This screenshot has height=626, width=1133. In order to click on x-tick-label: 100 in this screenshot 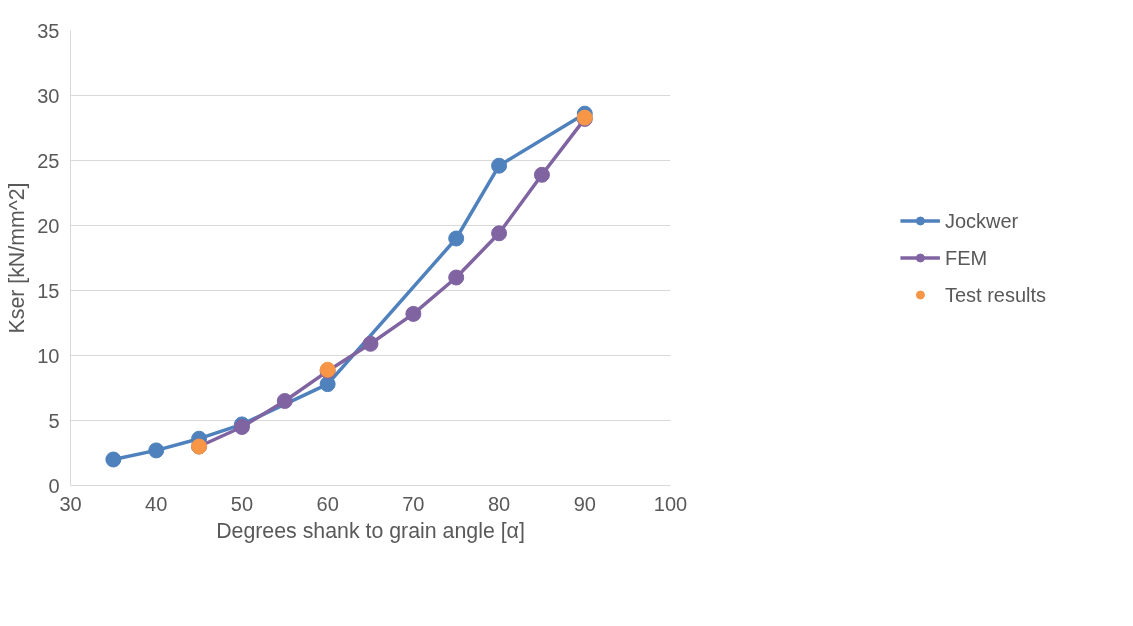, I will do `click(670, 503)`.